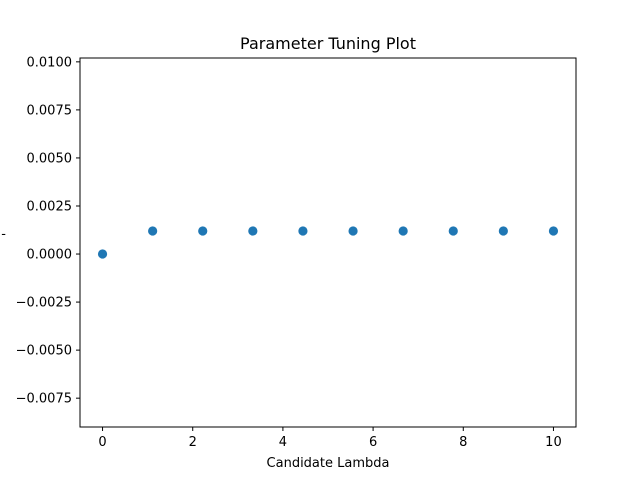  I want to click on y-tick-label: 0.0025, so click(50, 206).